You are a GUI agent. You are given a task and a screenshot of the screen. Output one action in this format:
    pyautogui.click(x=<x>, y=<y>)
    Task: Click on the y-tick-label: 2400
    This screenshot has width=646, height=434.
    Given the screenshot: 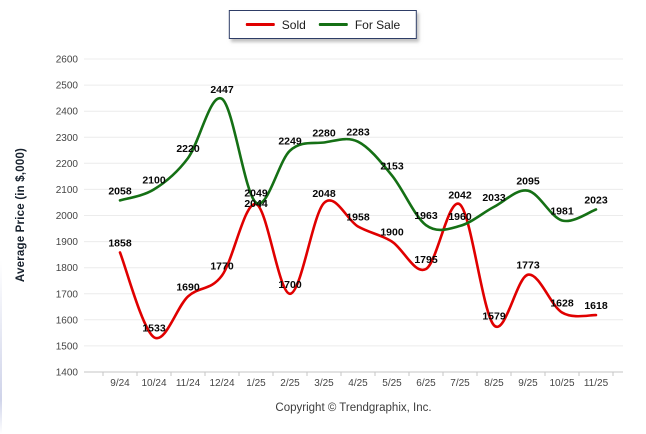 What is the action you would take?
    pyautogui.click(x=67, y=112)
    